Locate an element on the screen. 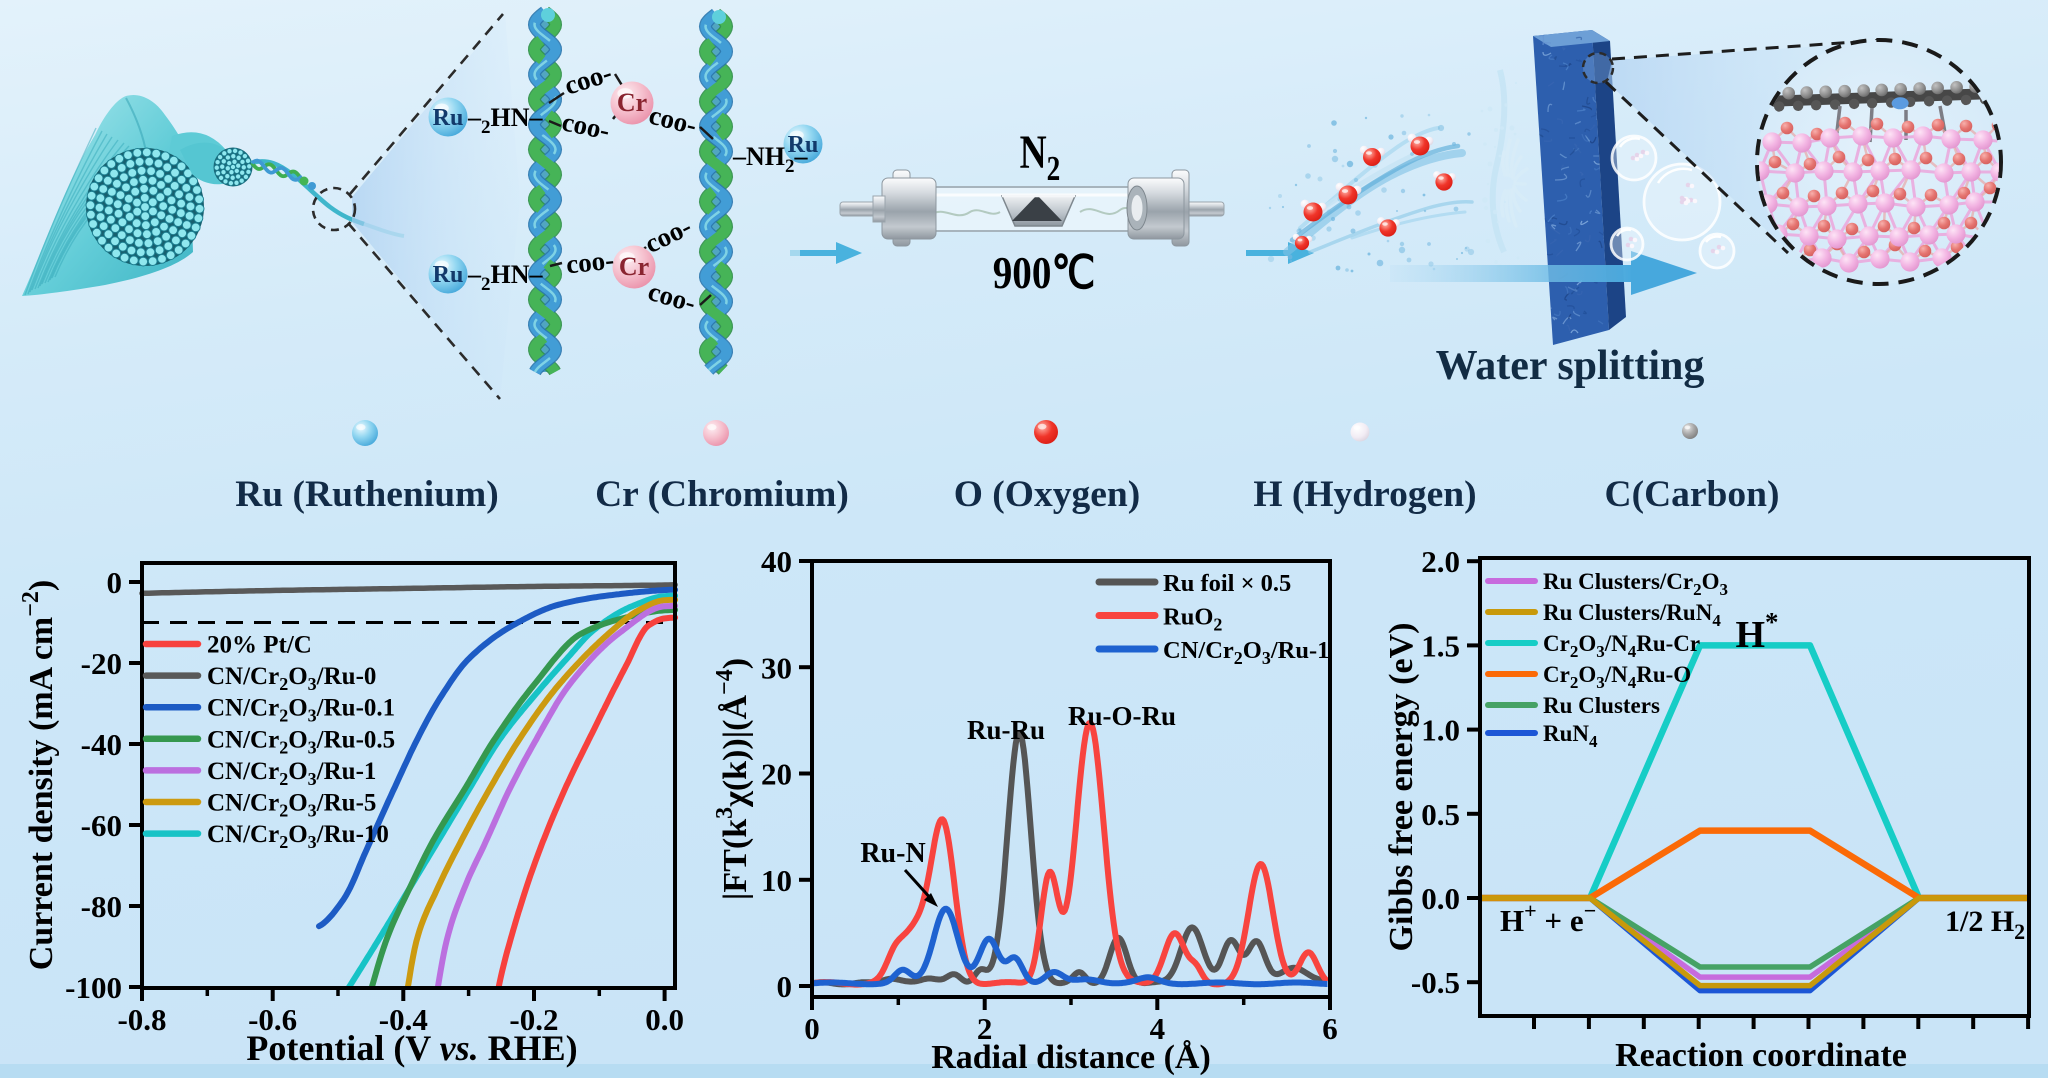 This screenshot has height=1078, width=2048. svg-text: 0.5 is located at coordinates (1440, 814).